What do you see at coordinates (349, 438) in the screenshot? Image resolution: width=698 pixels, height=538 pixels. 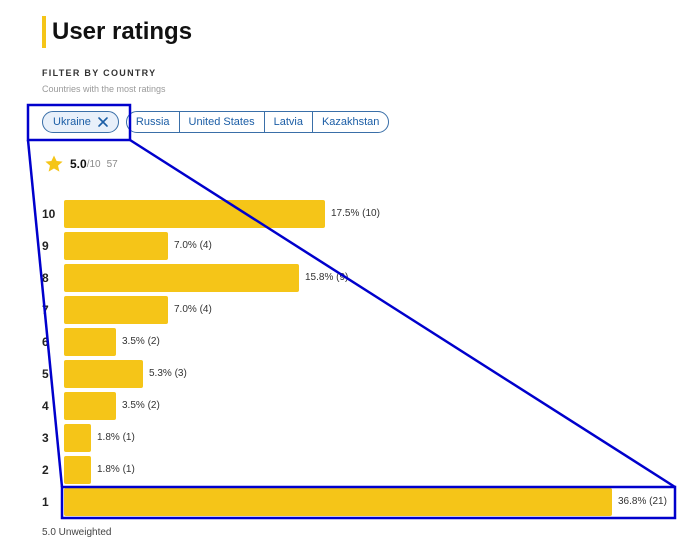 I see `rating-row-3: 3 1.8% (1)` at bounding box center [349, 438].